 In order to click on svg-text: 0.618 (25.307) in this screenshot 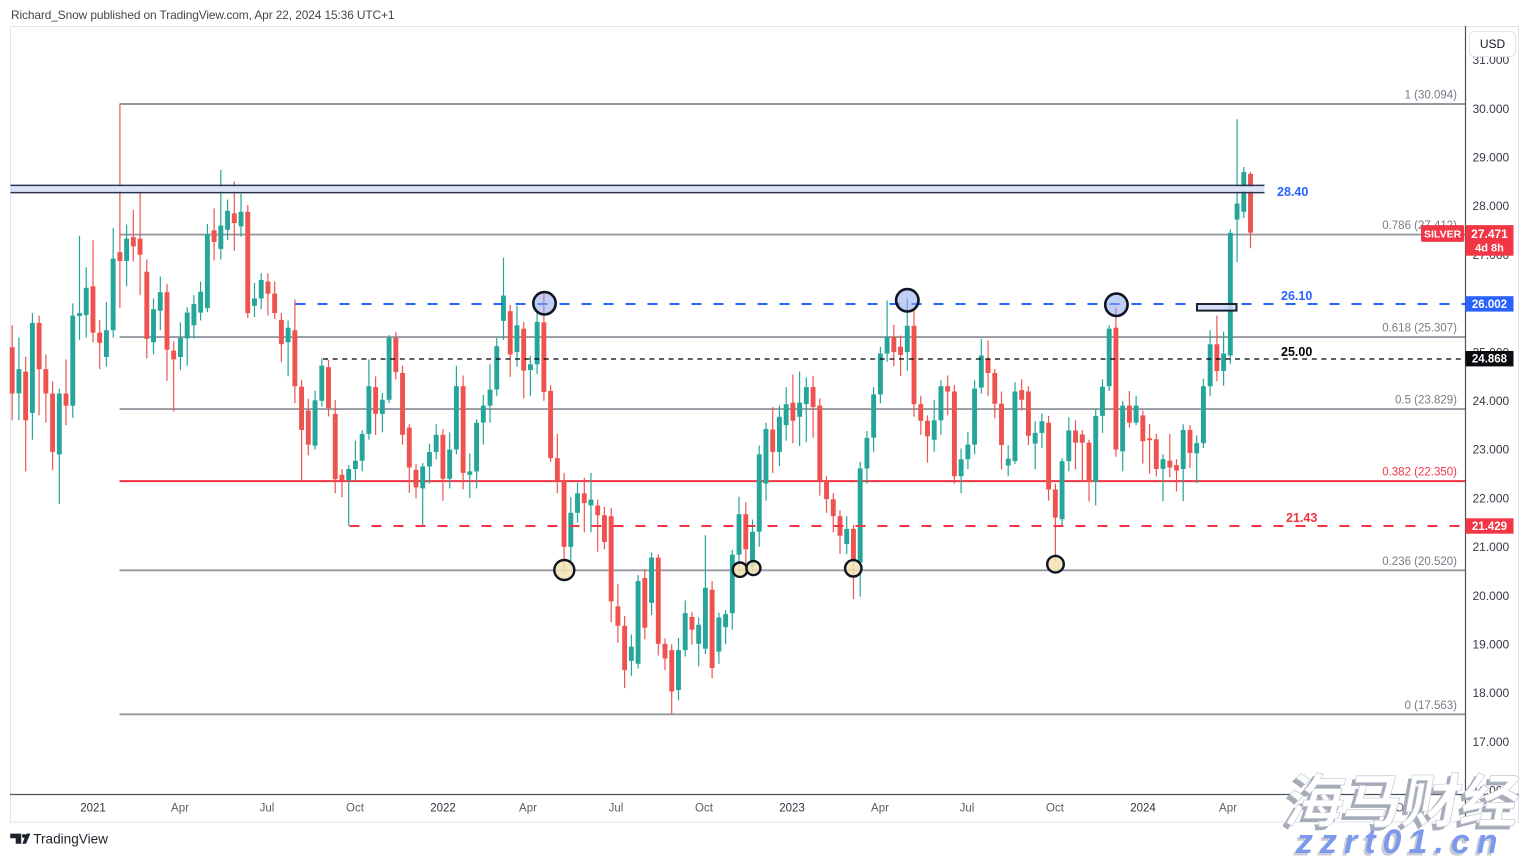, I will do `click(1419, 329)`.